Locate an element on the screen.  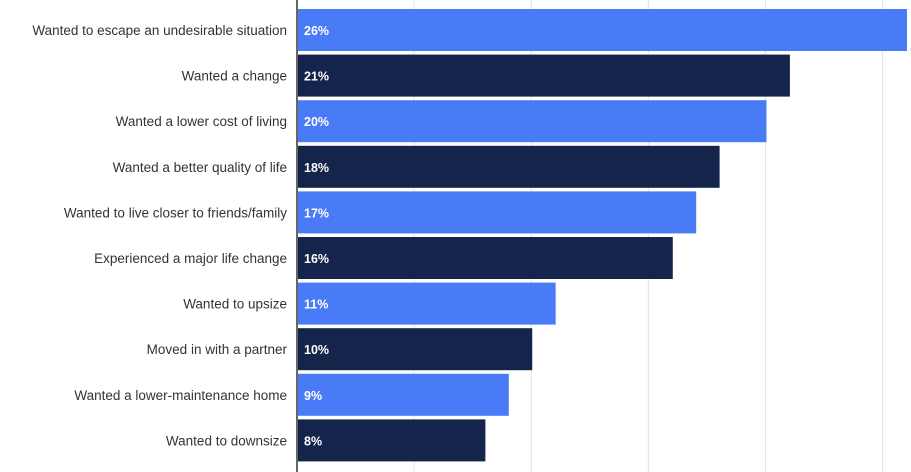
category-label: Wanted to upsize is located at coordinates (235, 304).